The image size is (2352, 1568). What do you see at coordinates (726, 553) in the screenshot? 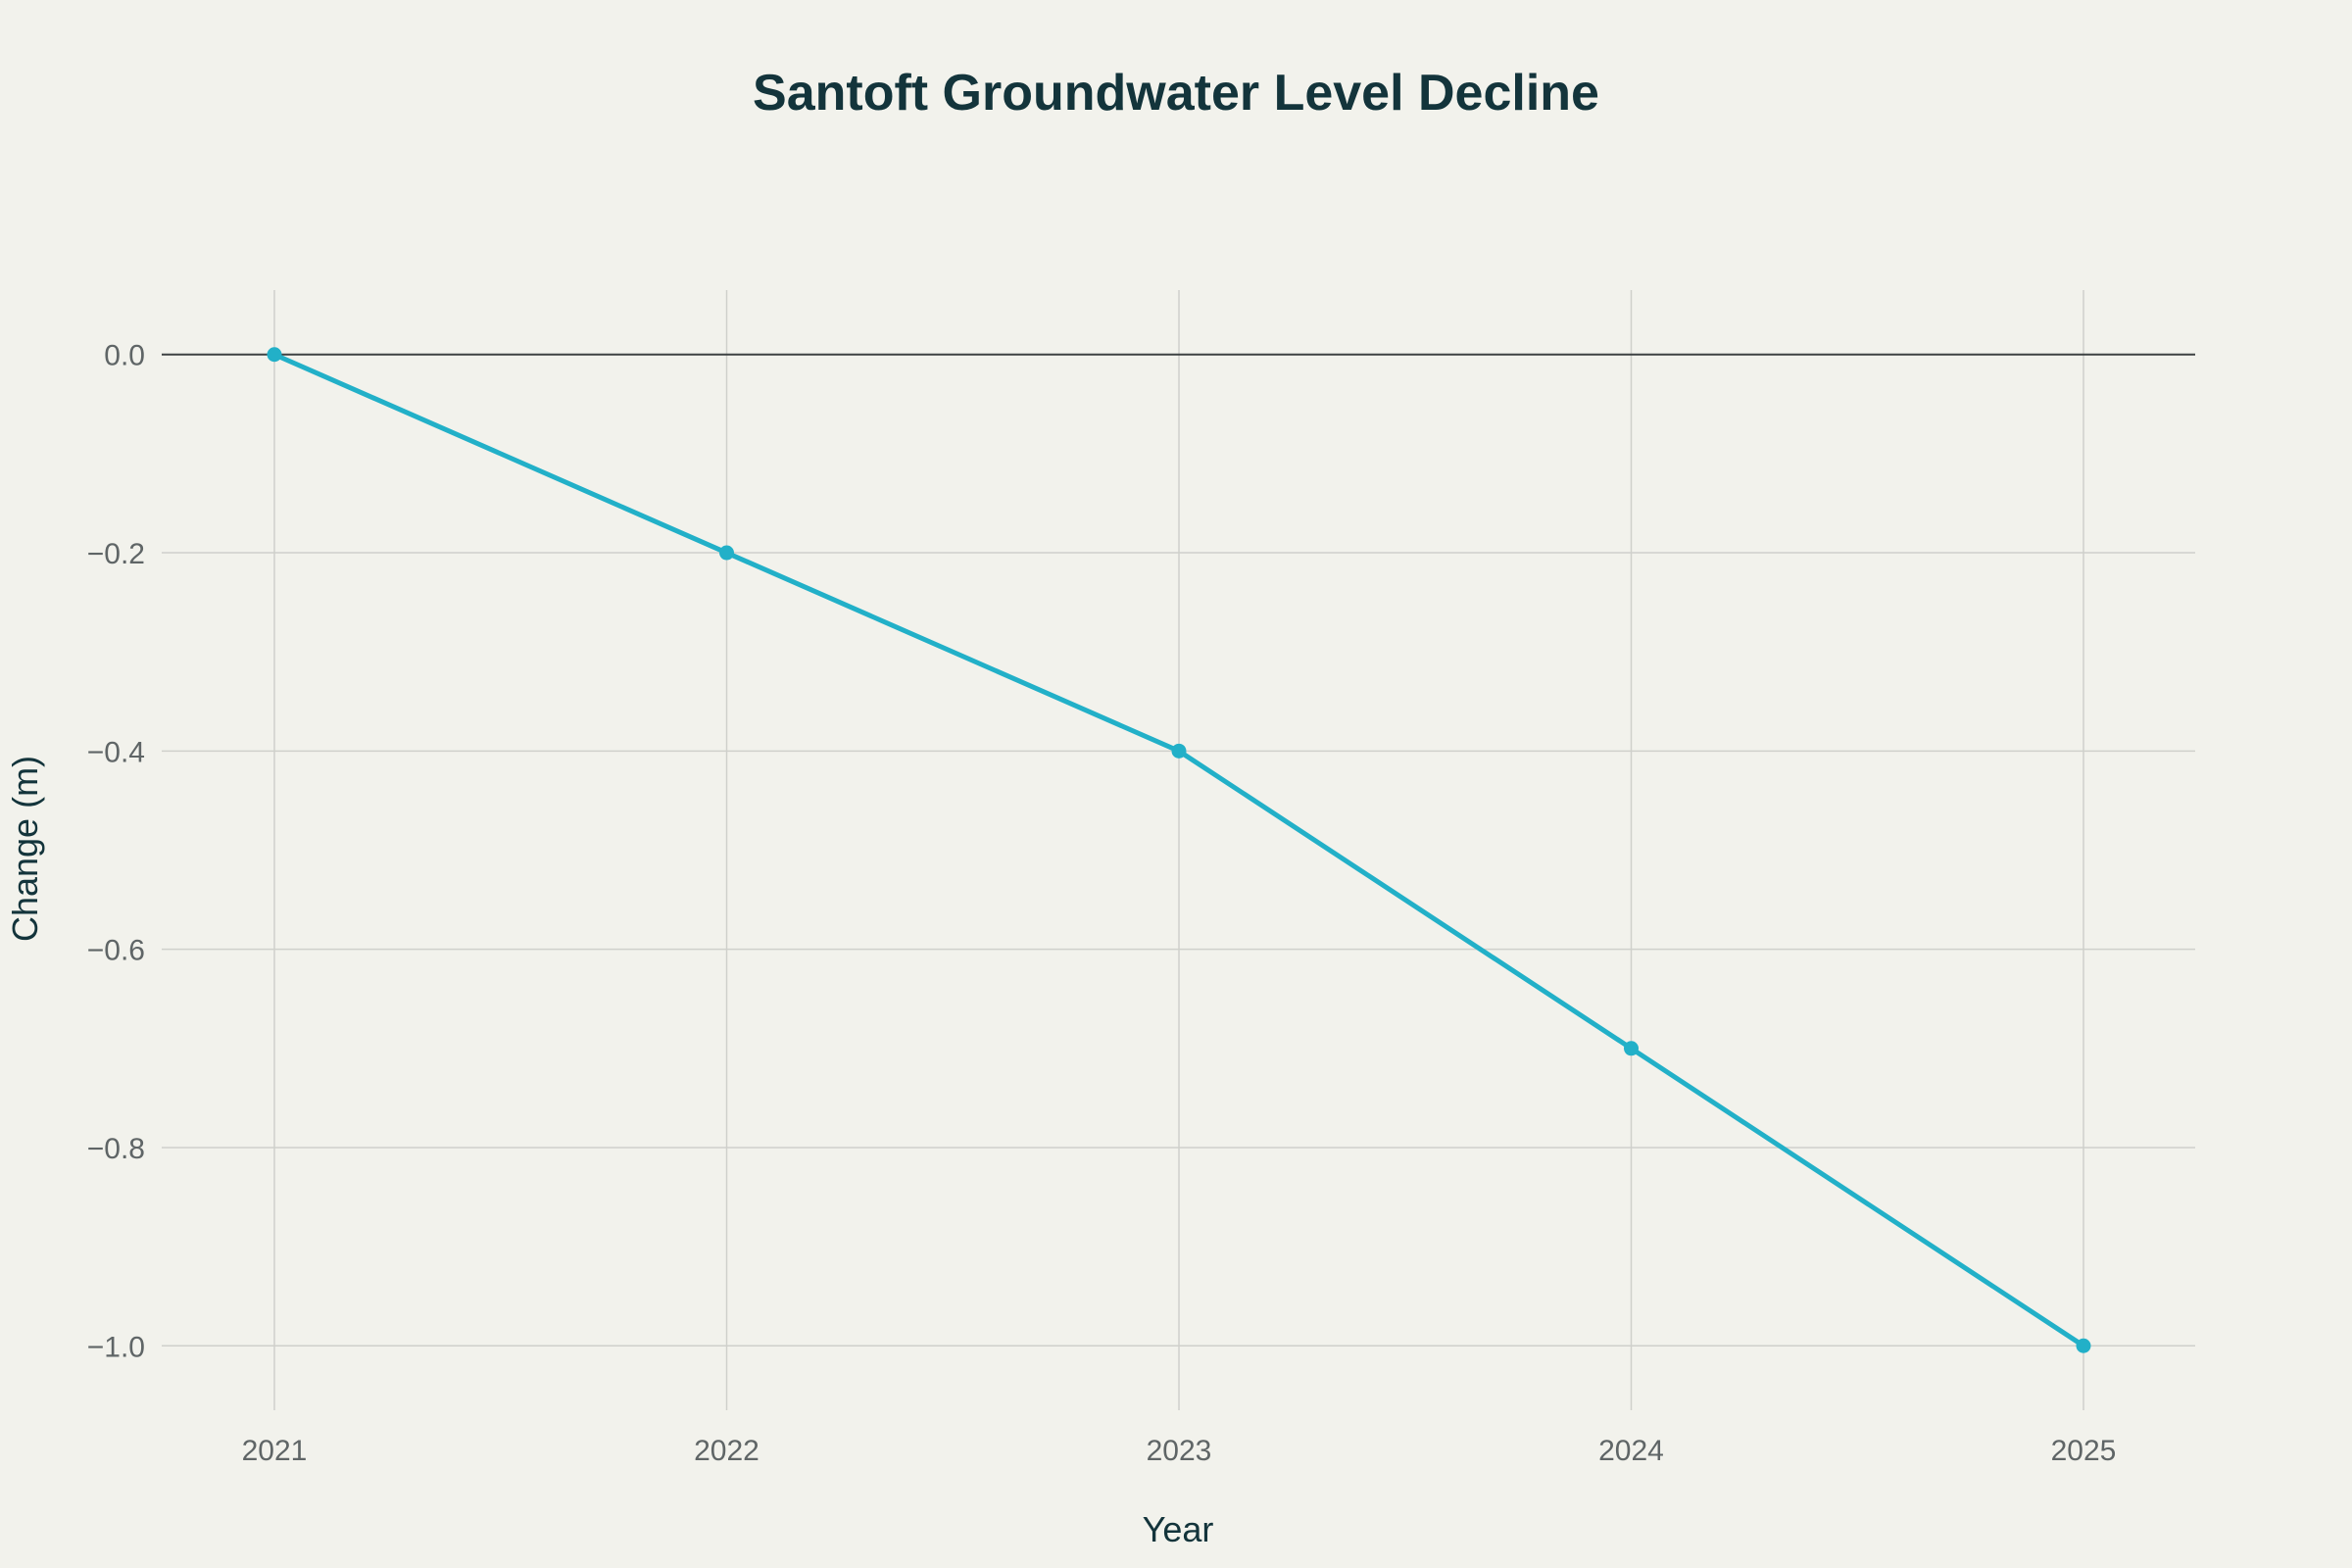
I see `data-point-2022` at bounding box center [726, 553].